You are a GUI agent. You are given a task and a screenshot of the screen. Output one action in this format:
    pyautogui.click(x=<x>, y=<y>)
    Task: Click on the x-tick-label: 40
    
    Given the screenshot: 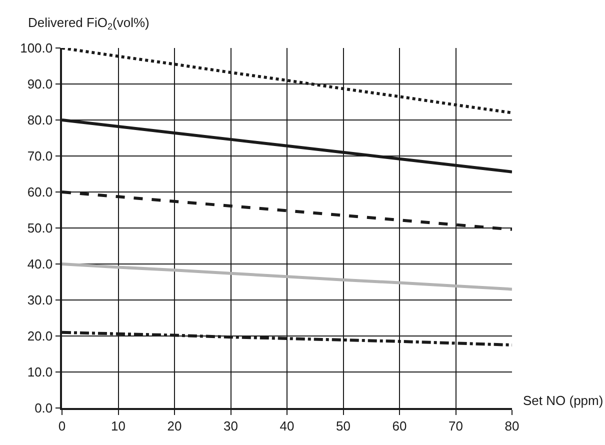 What is the action you would take?
    pyautogui.click(x=287, y=426)
    